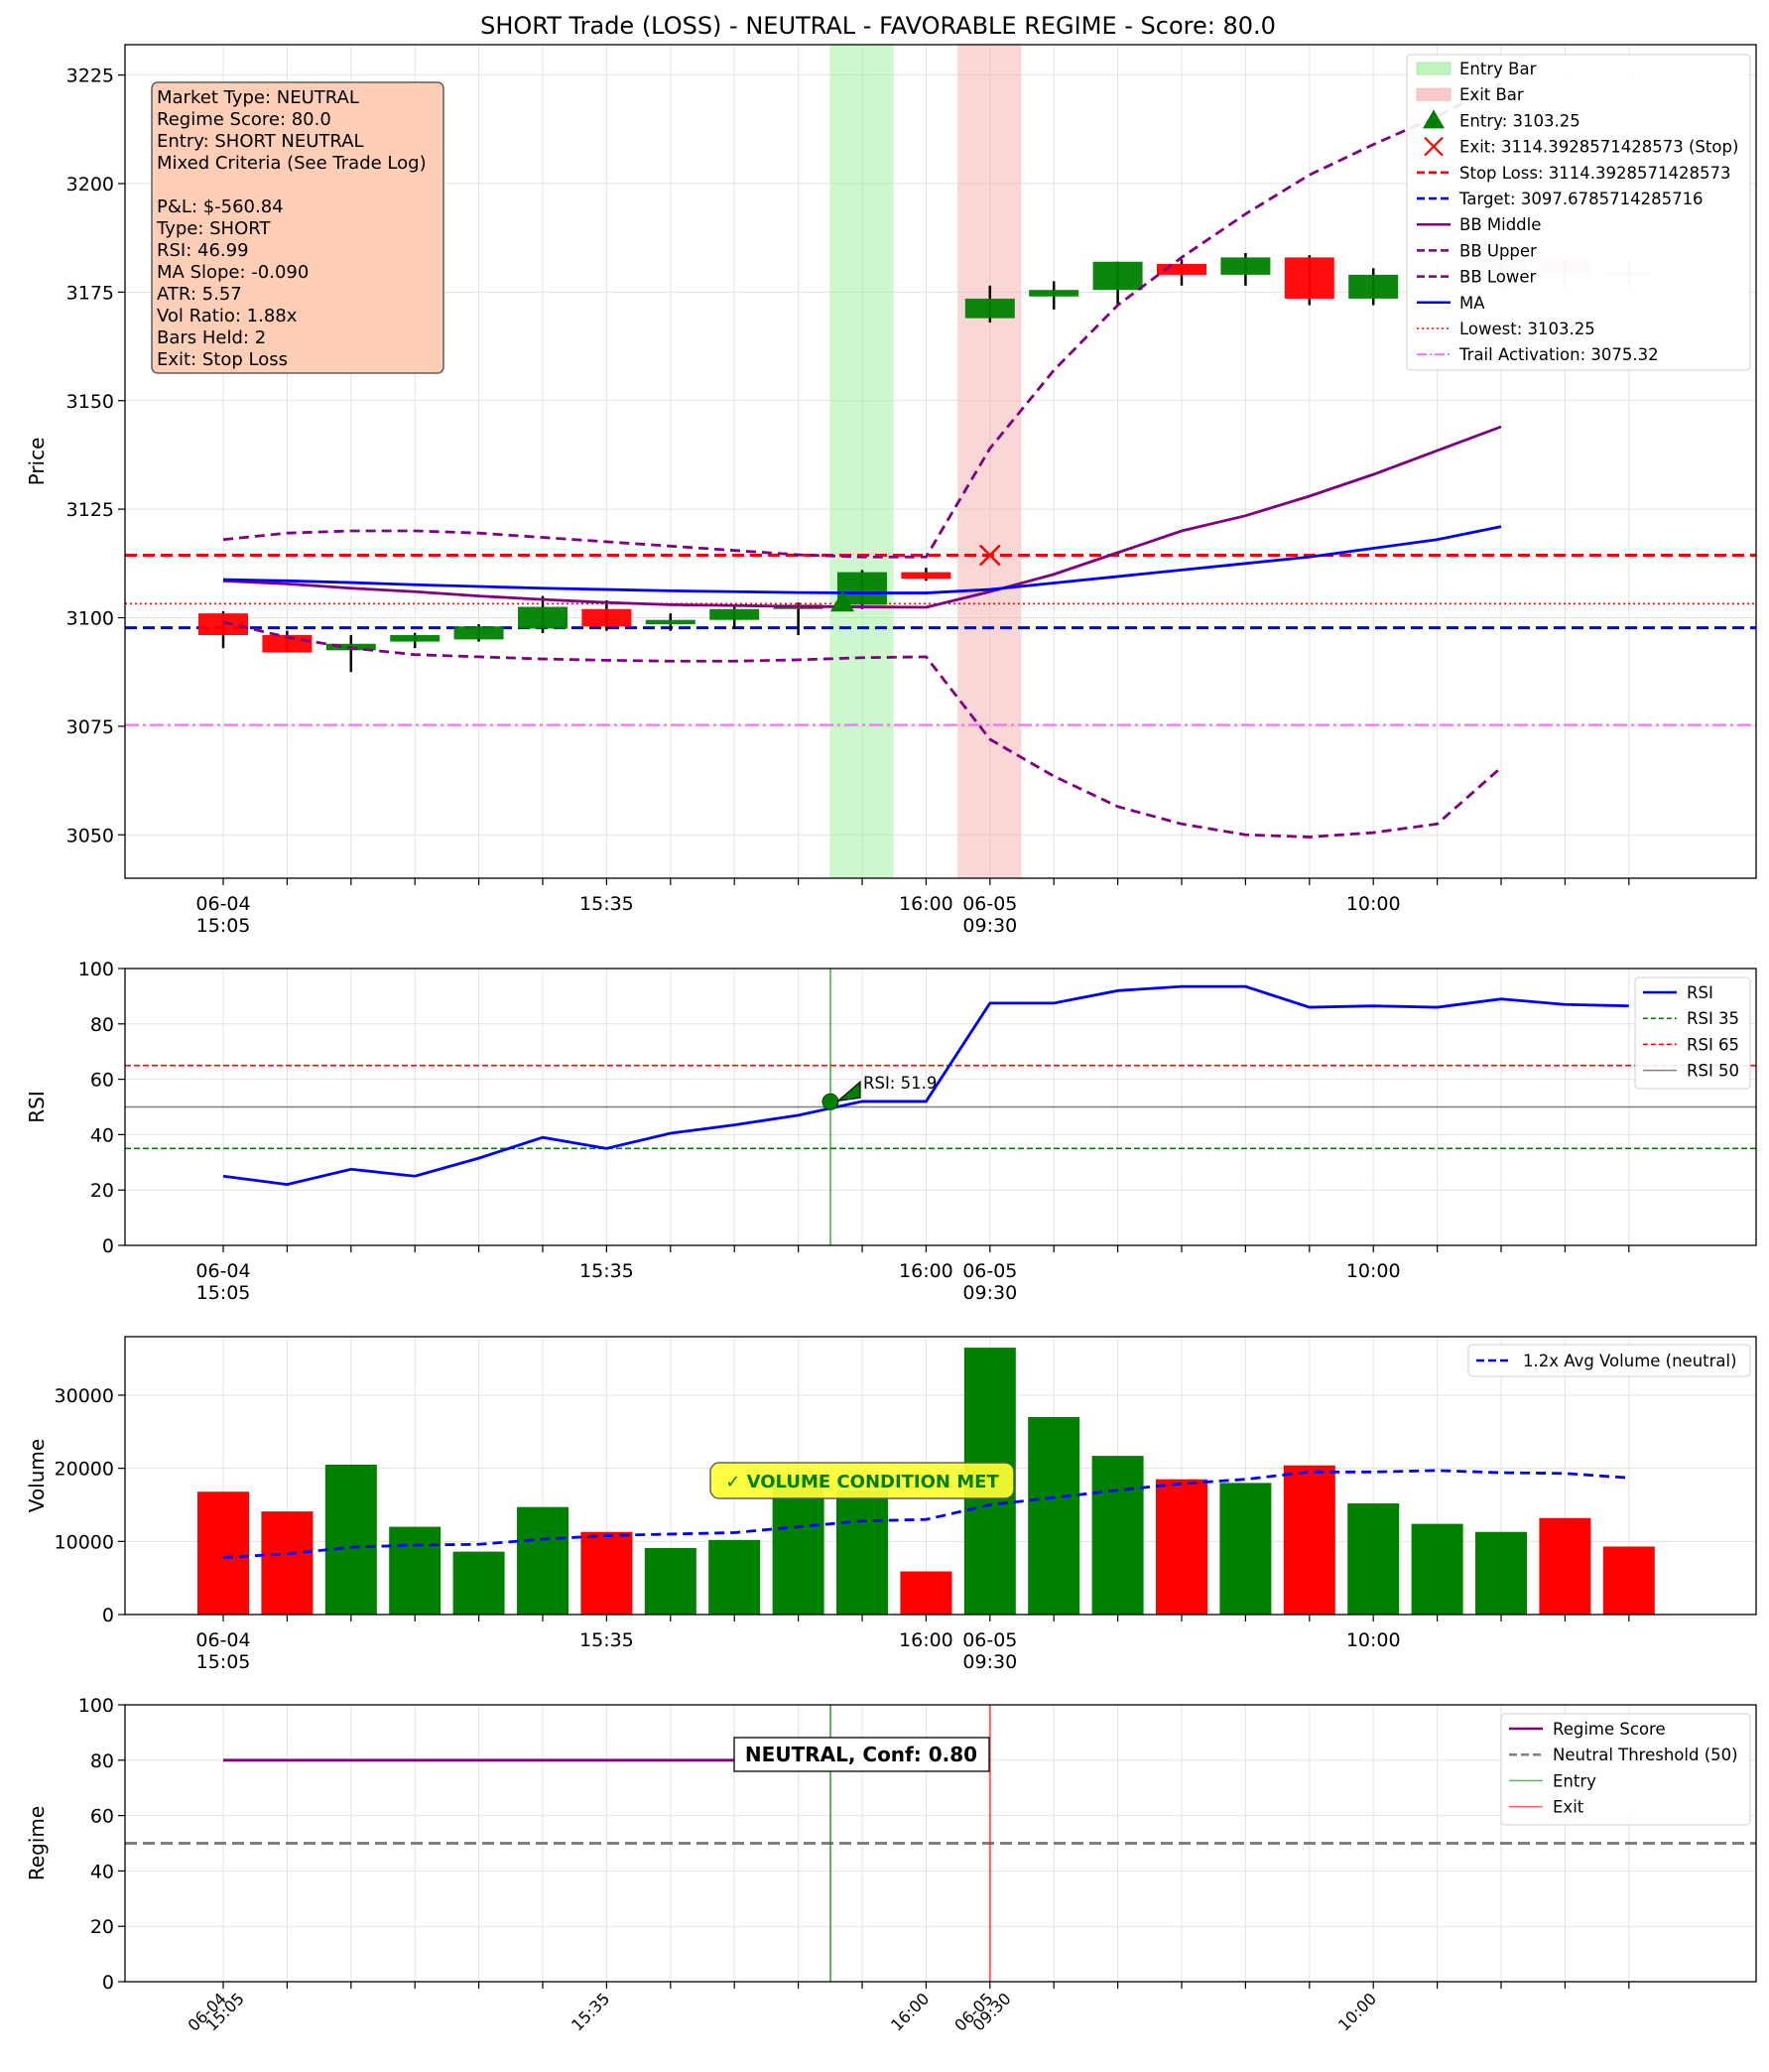 The width and height of the screenshot is (1769, 2072). Describe the element at coordinates (84, 1542) in the screenshot. I see `y-tick-label: 10000` at that location.